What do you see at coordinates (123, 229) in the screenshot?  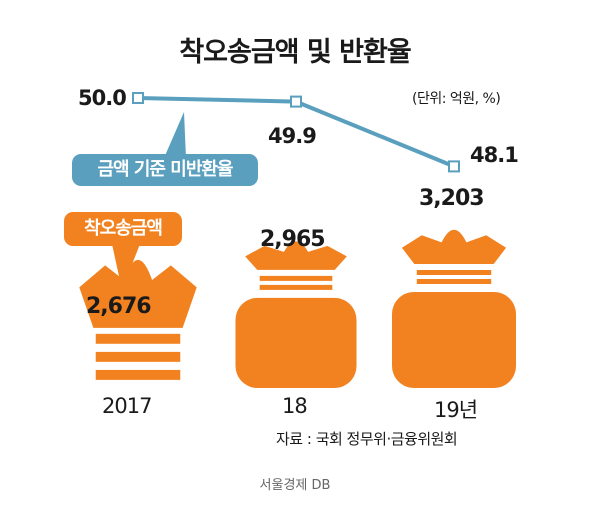 I see `bar-series-label: 착오송금액` at bounding box center [123, 229].